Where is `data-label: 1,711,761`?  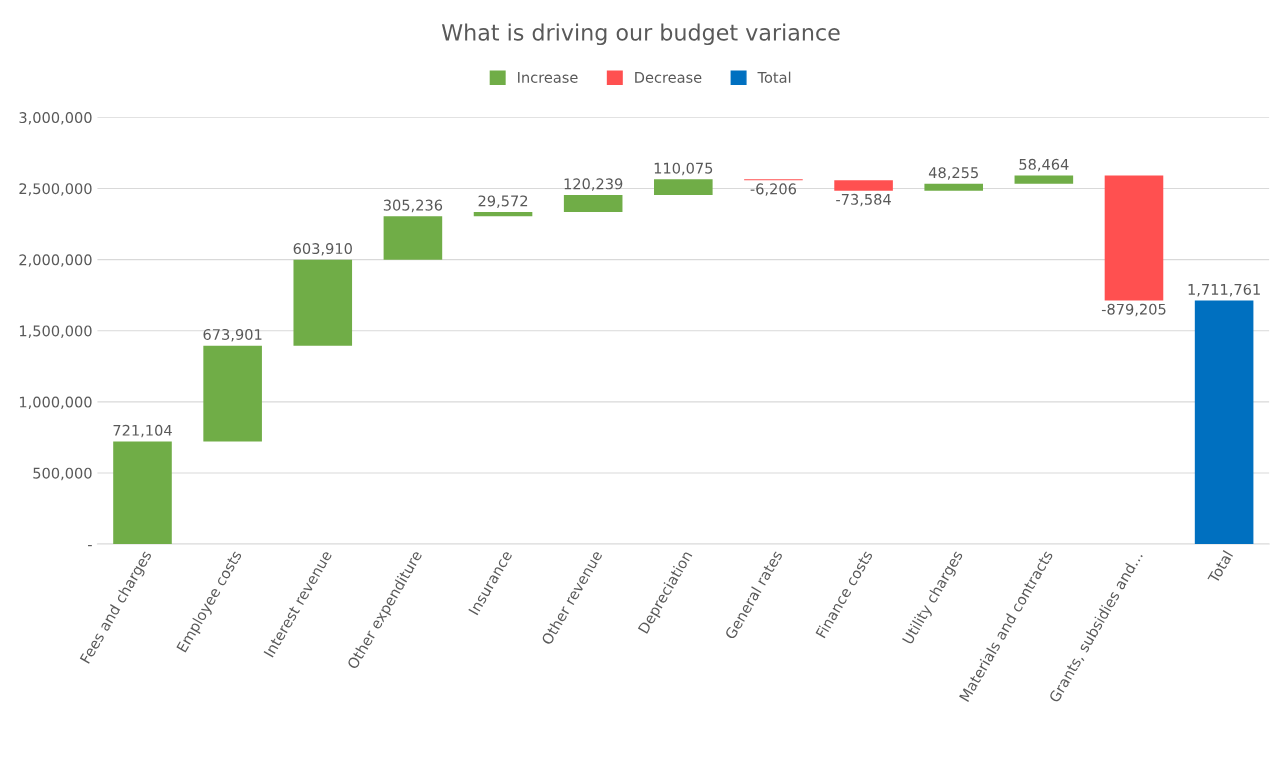 data-label: 1,711,761 is located at coordinates (1224, 290).